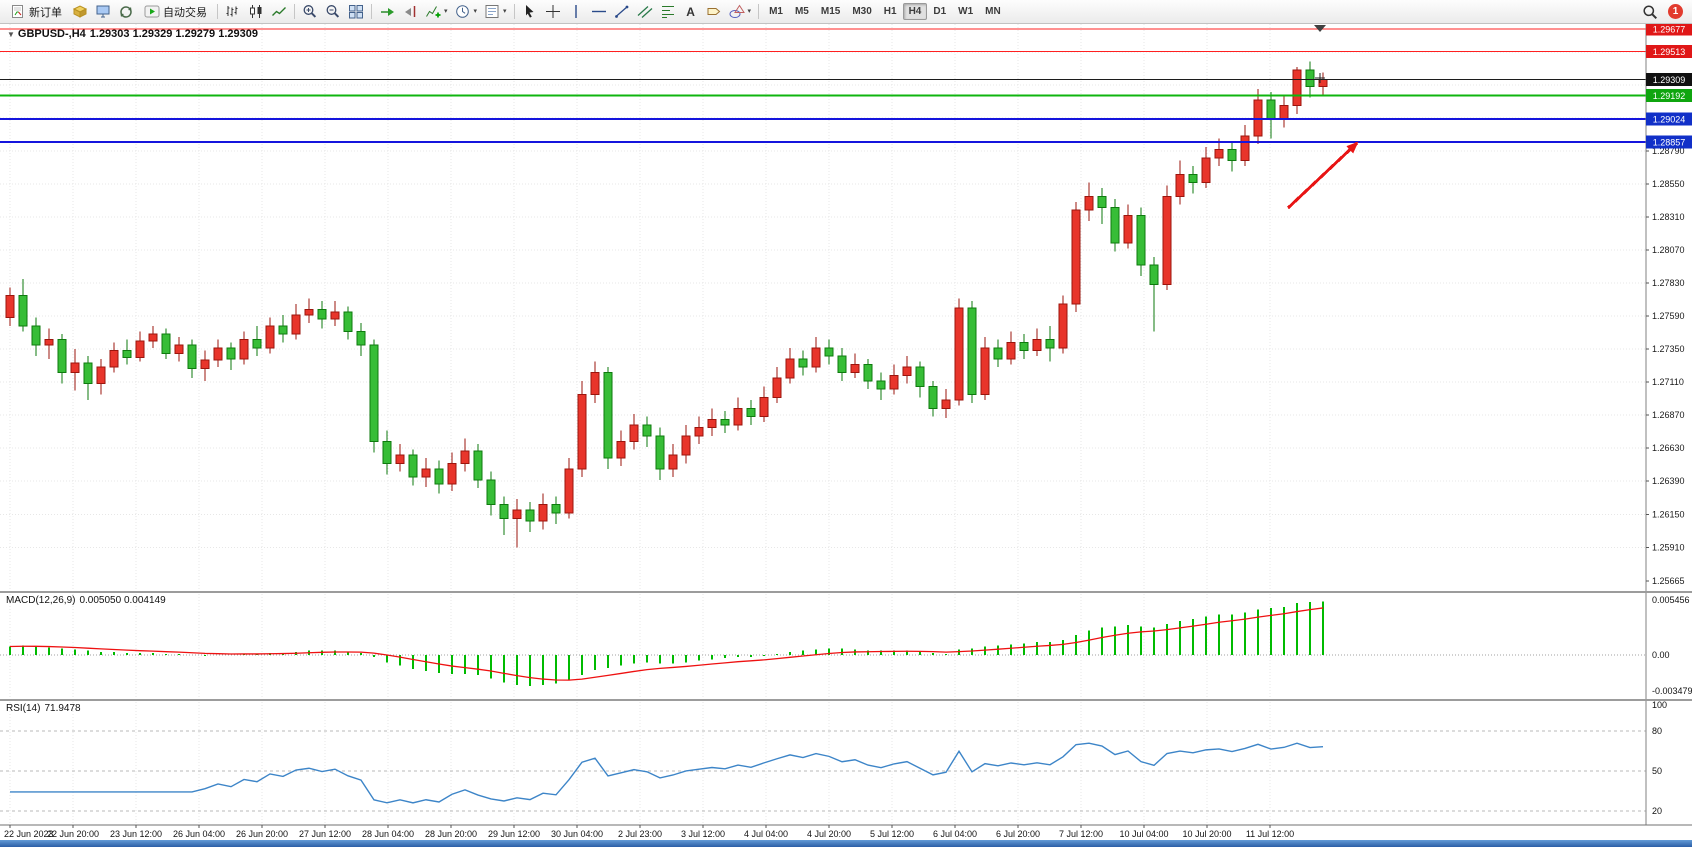 The height and width of the screenshot is (847, 1692). What do you see at coordinates (530, 12) in the screenshot?
I see `cursor-tool-button` at bounding box center [530, 12].